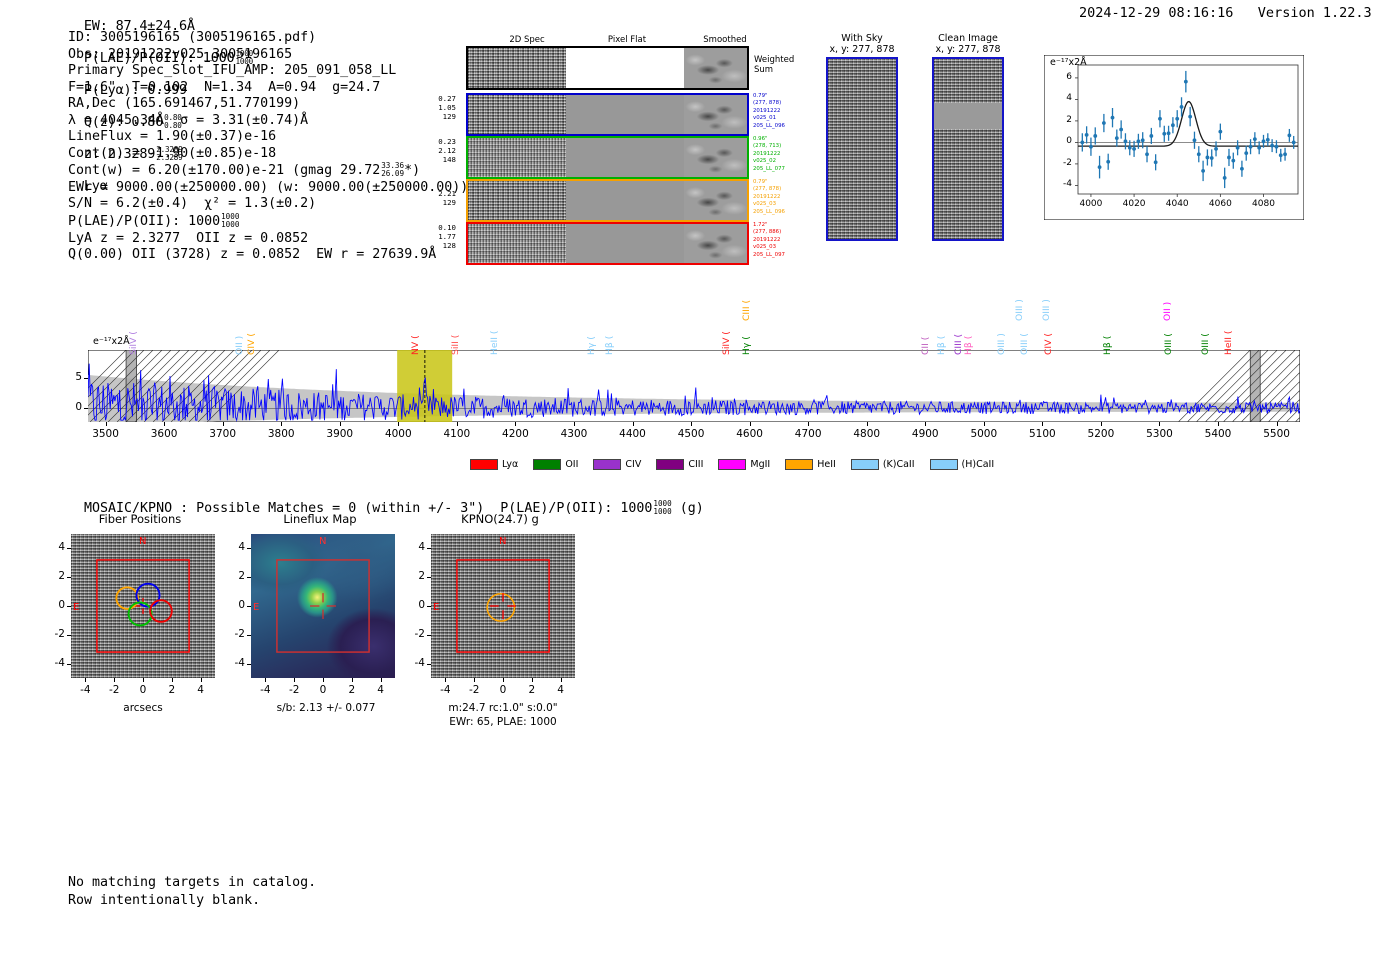  Describe the element at coordinates (474, 690) in the screenshot. I see `panel-2-xtick--2: -2` at that location.